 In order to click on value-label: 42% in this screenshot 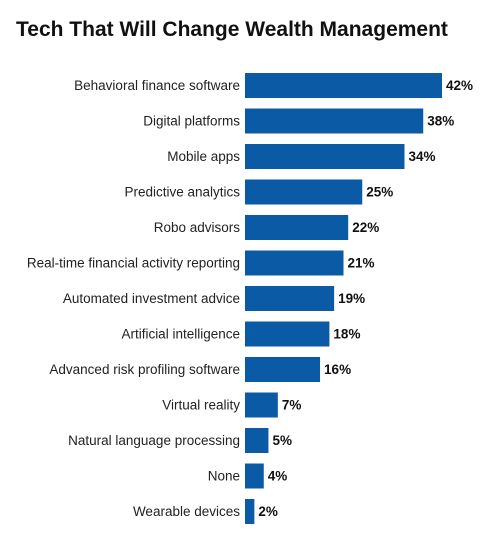, I will do `click(459, 85)`.